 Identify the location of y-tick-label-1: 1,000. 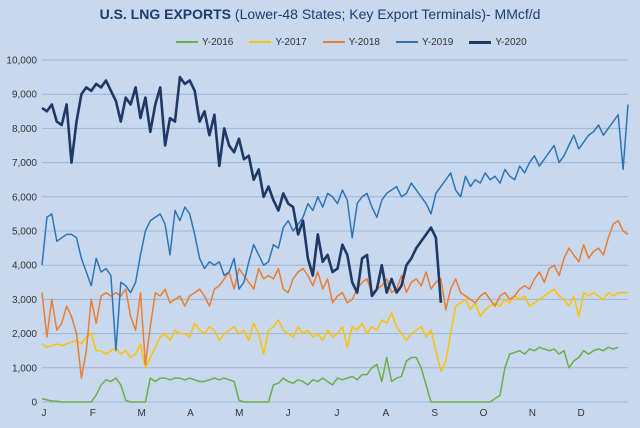
(24, 368).